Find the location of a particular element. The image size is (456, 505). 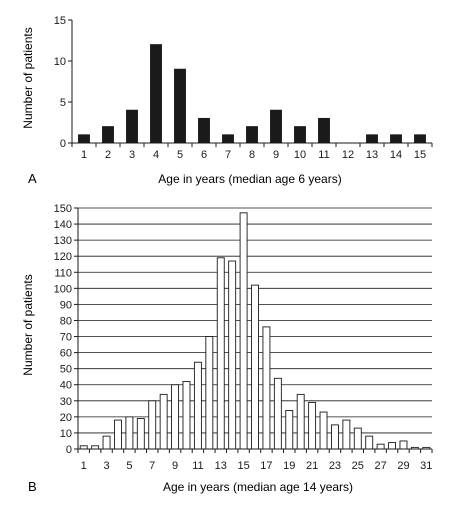

panel-b-x-tick-label-15: 15 is located at coordinates (243, 466).